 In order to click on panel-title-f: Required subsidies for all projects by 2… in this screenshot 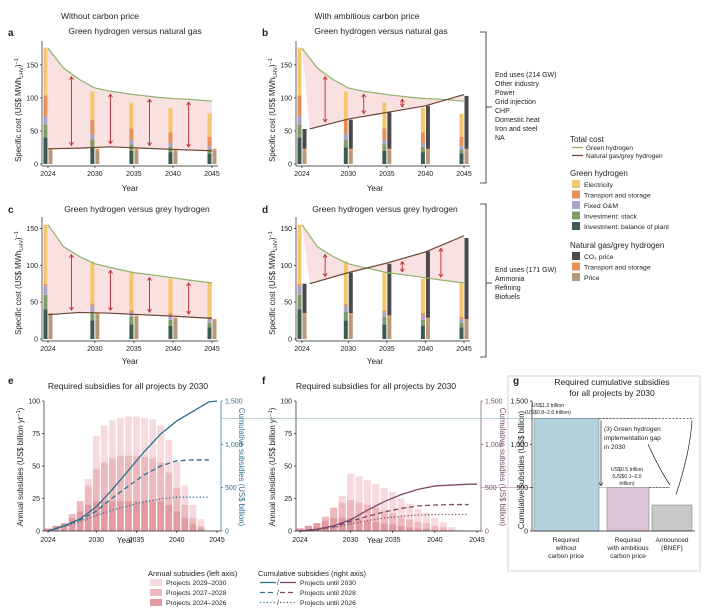, I will do `click(376, 386)`.